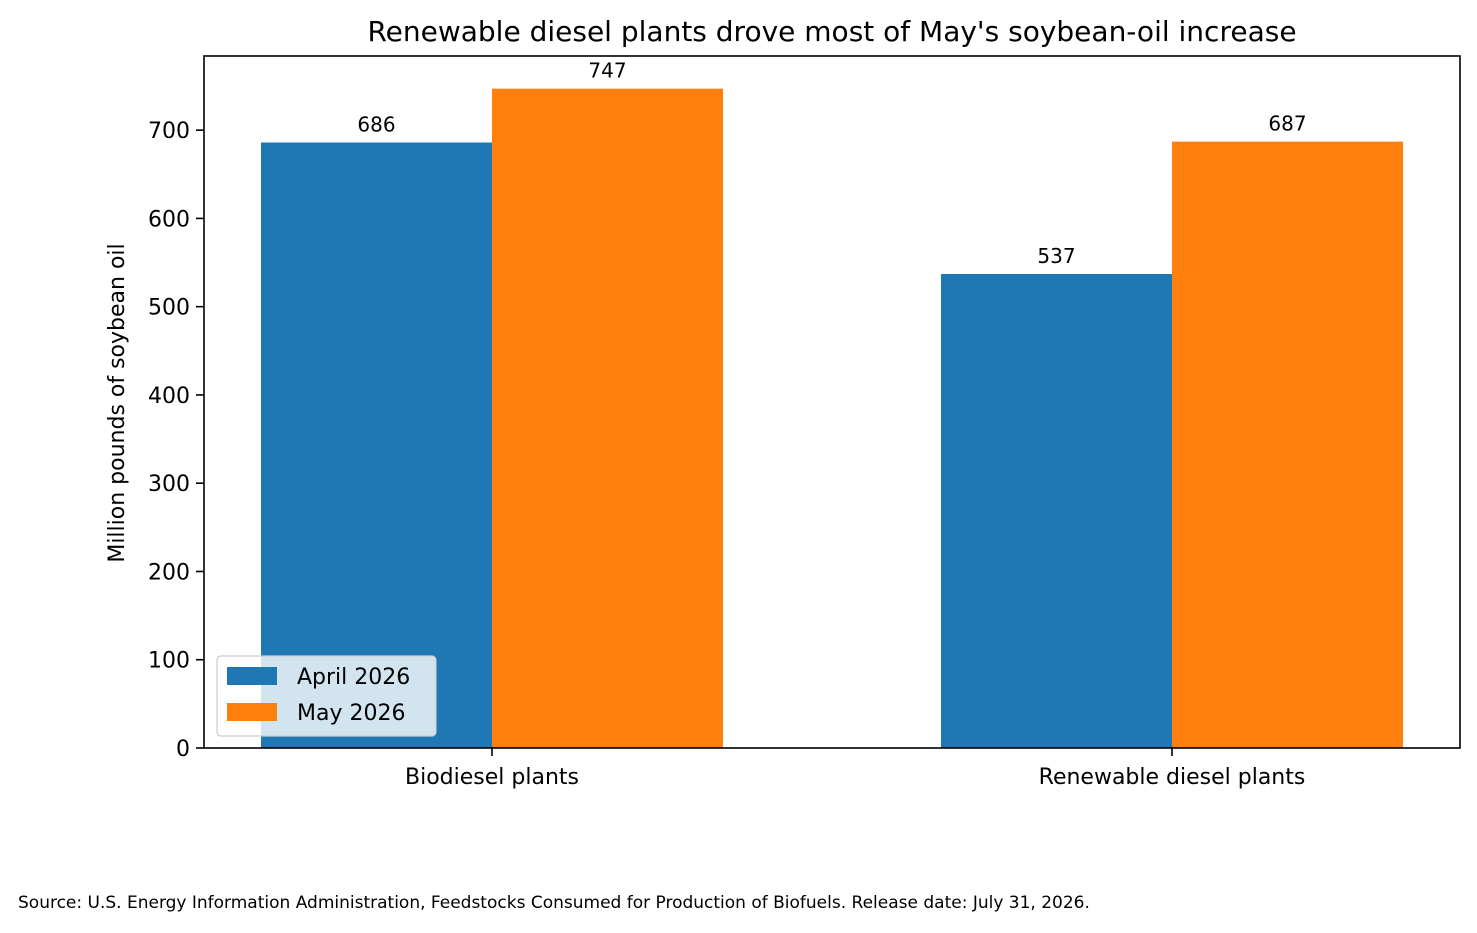  I want to click on x-tick-label: Renewable diesel plants, so click(1172, 777).